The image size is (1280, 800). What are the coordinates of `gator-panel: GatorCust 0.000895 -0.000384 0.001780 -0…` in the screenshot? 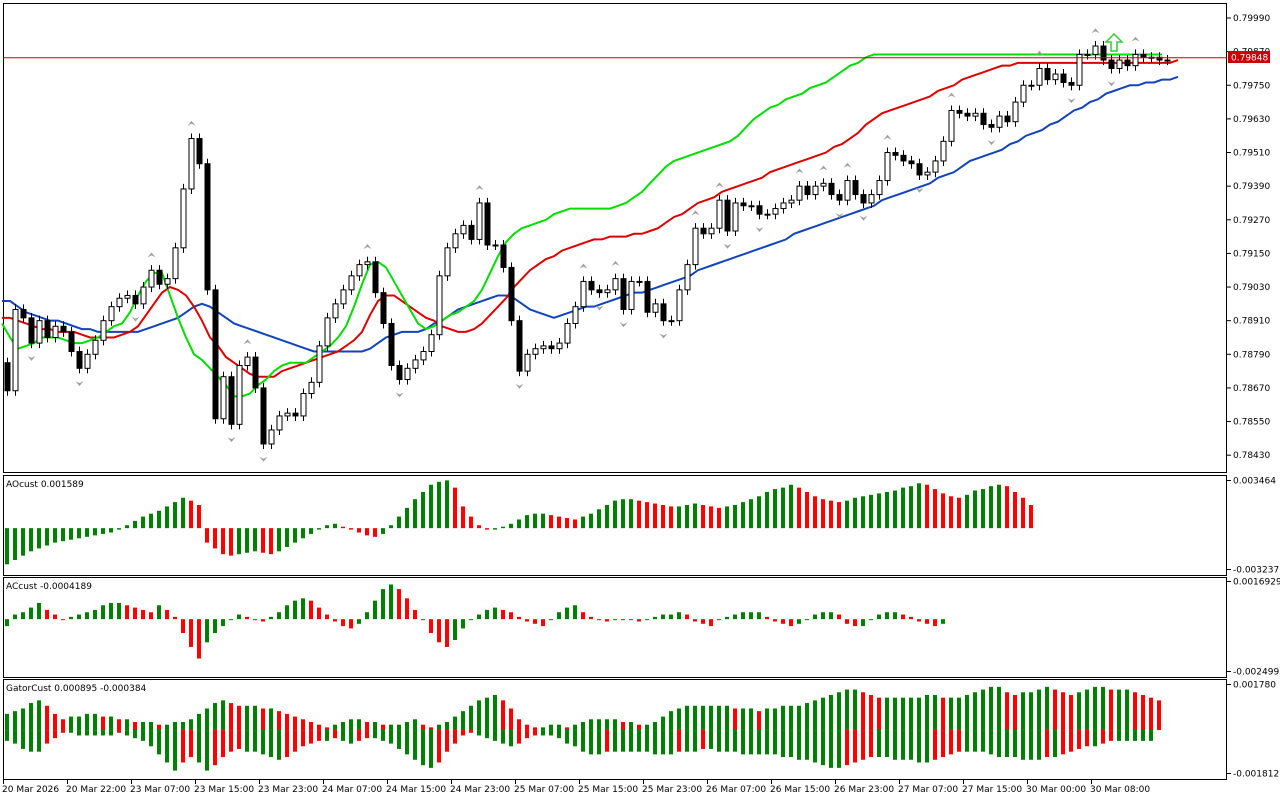 It's located at (641, 729).